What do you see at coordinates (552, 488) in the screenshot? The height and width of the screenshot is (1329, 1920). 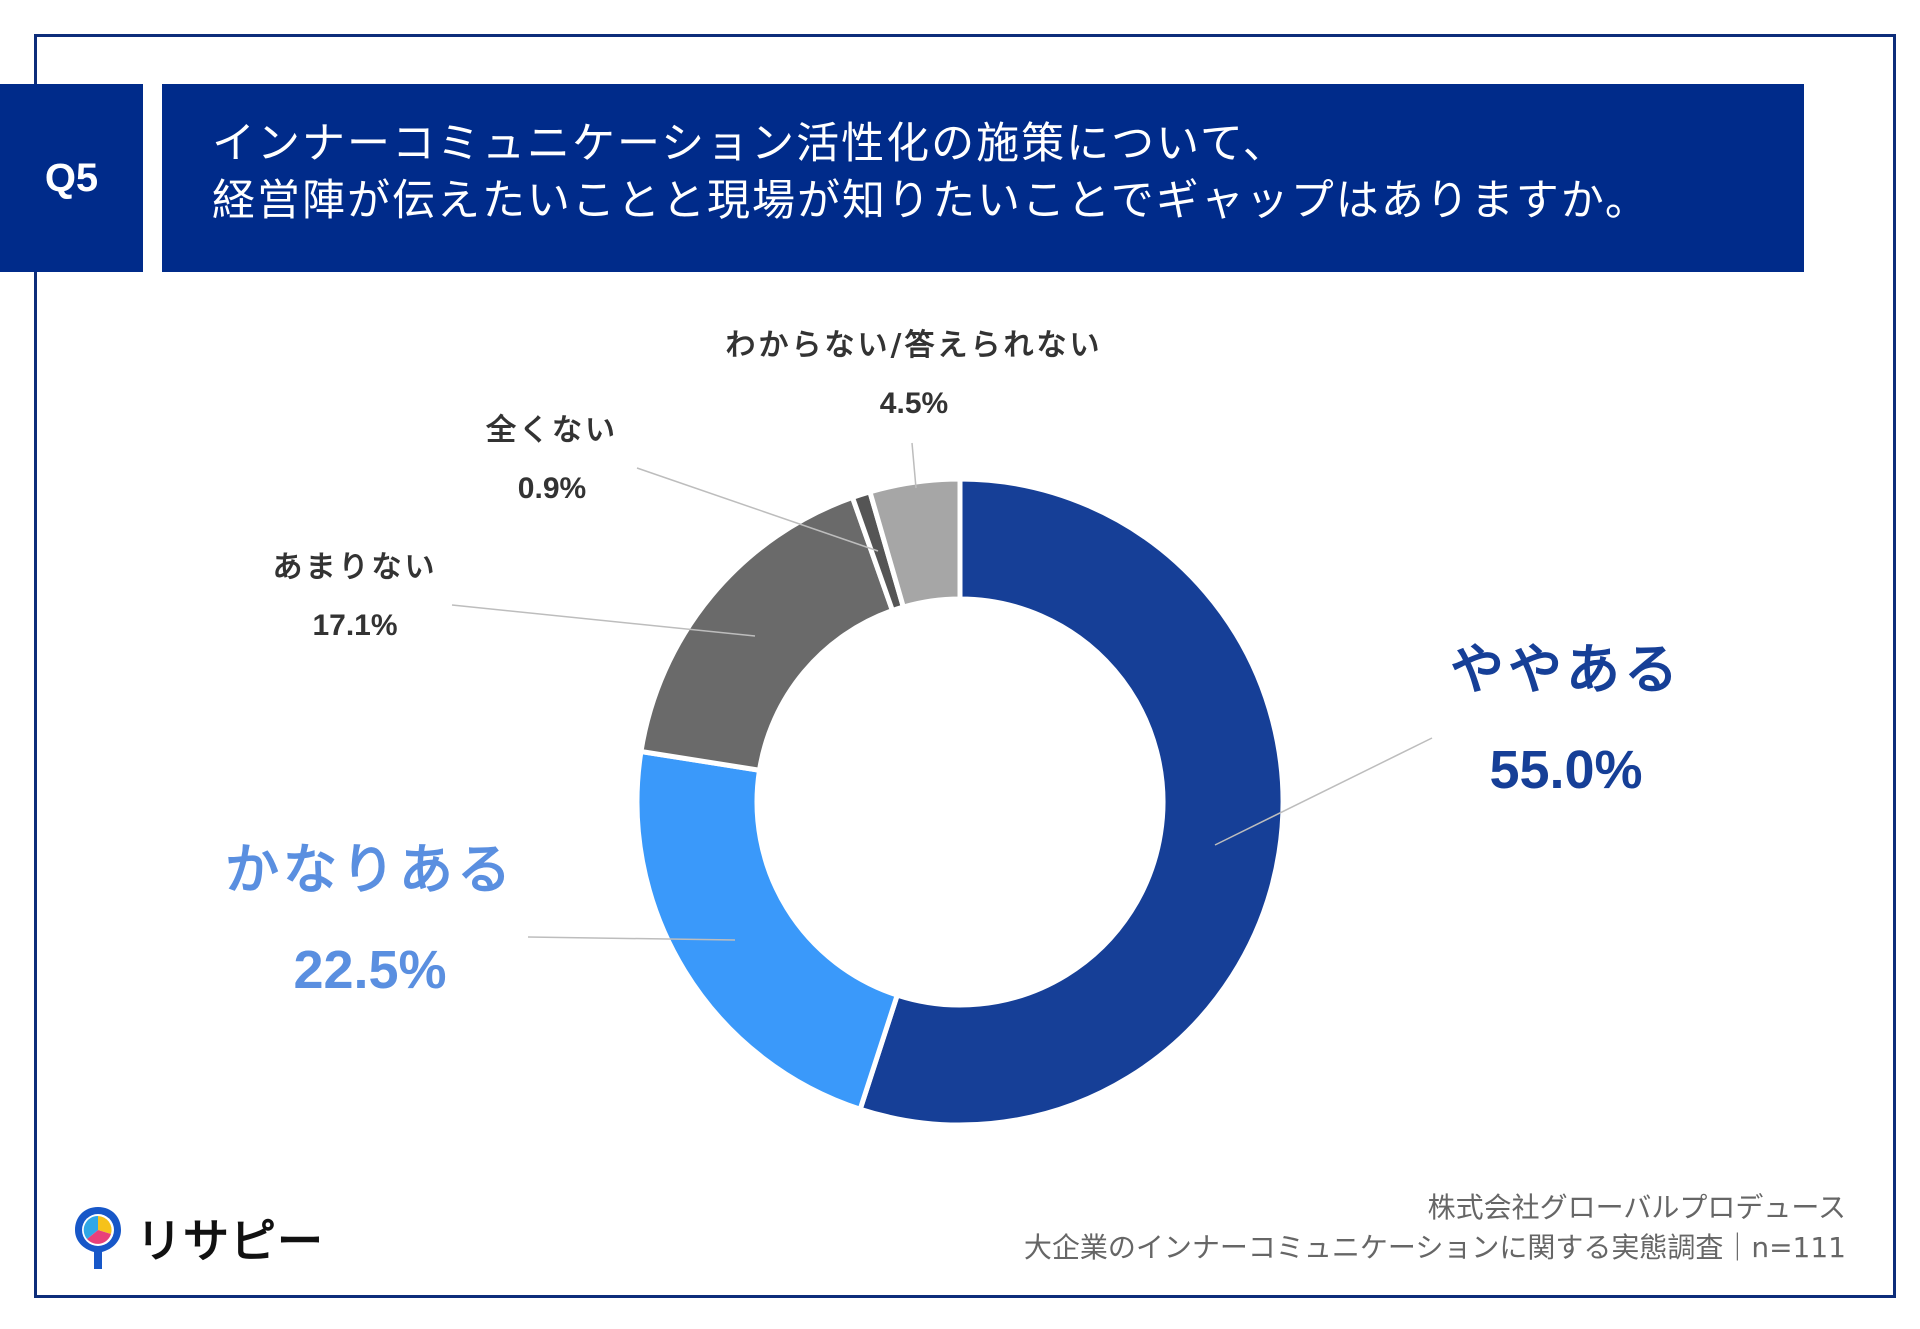 I see `slice-value-4: 0.9%` at bounding box center [552, 488].